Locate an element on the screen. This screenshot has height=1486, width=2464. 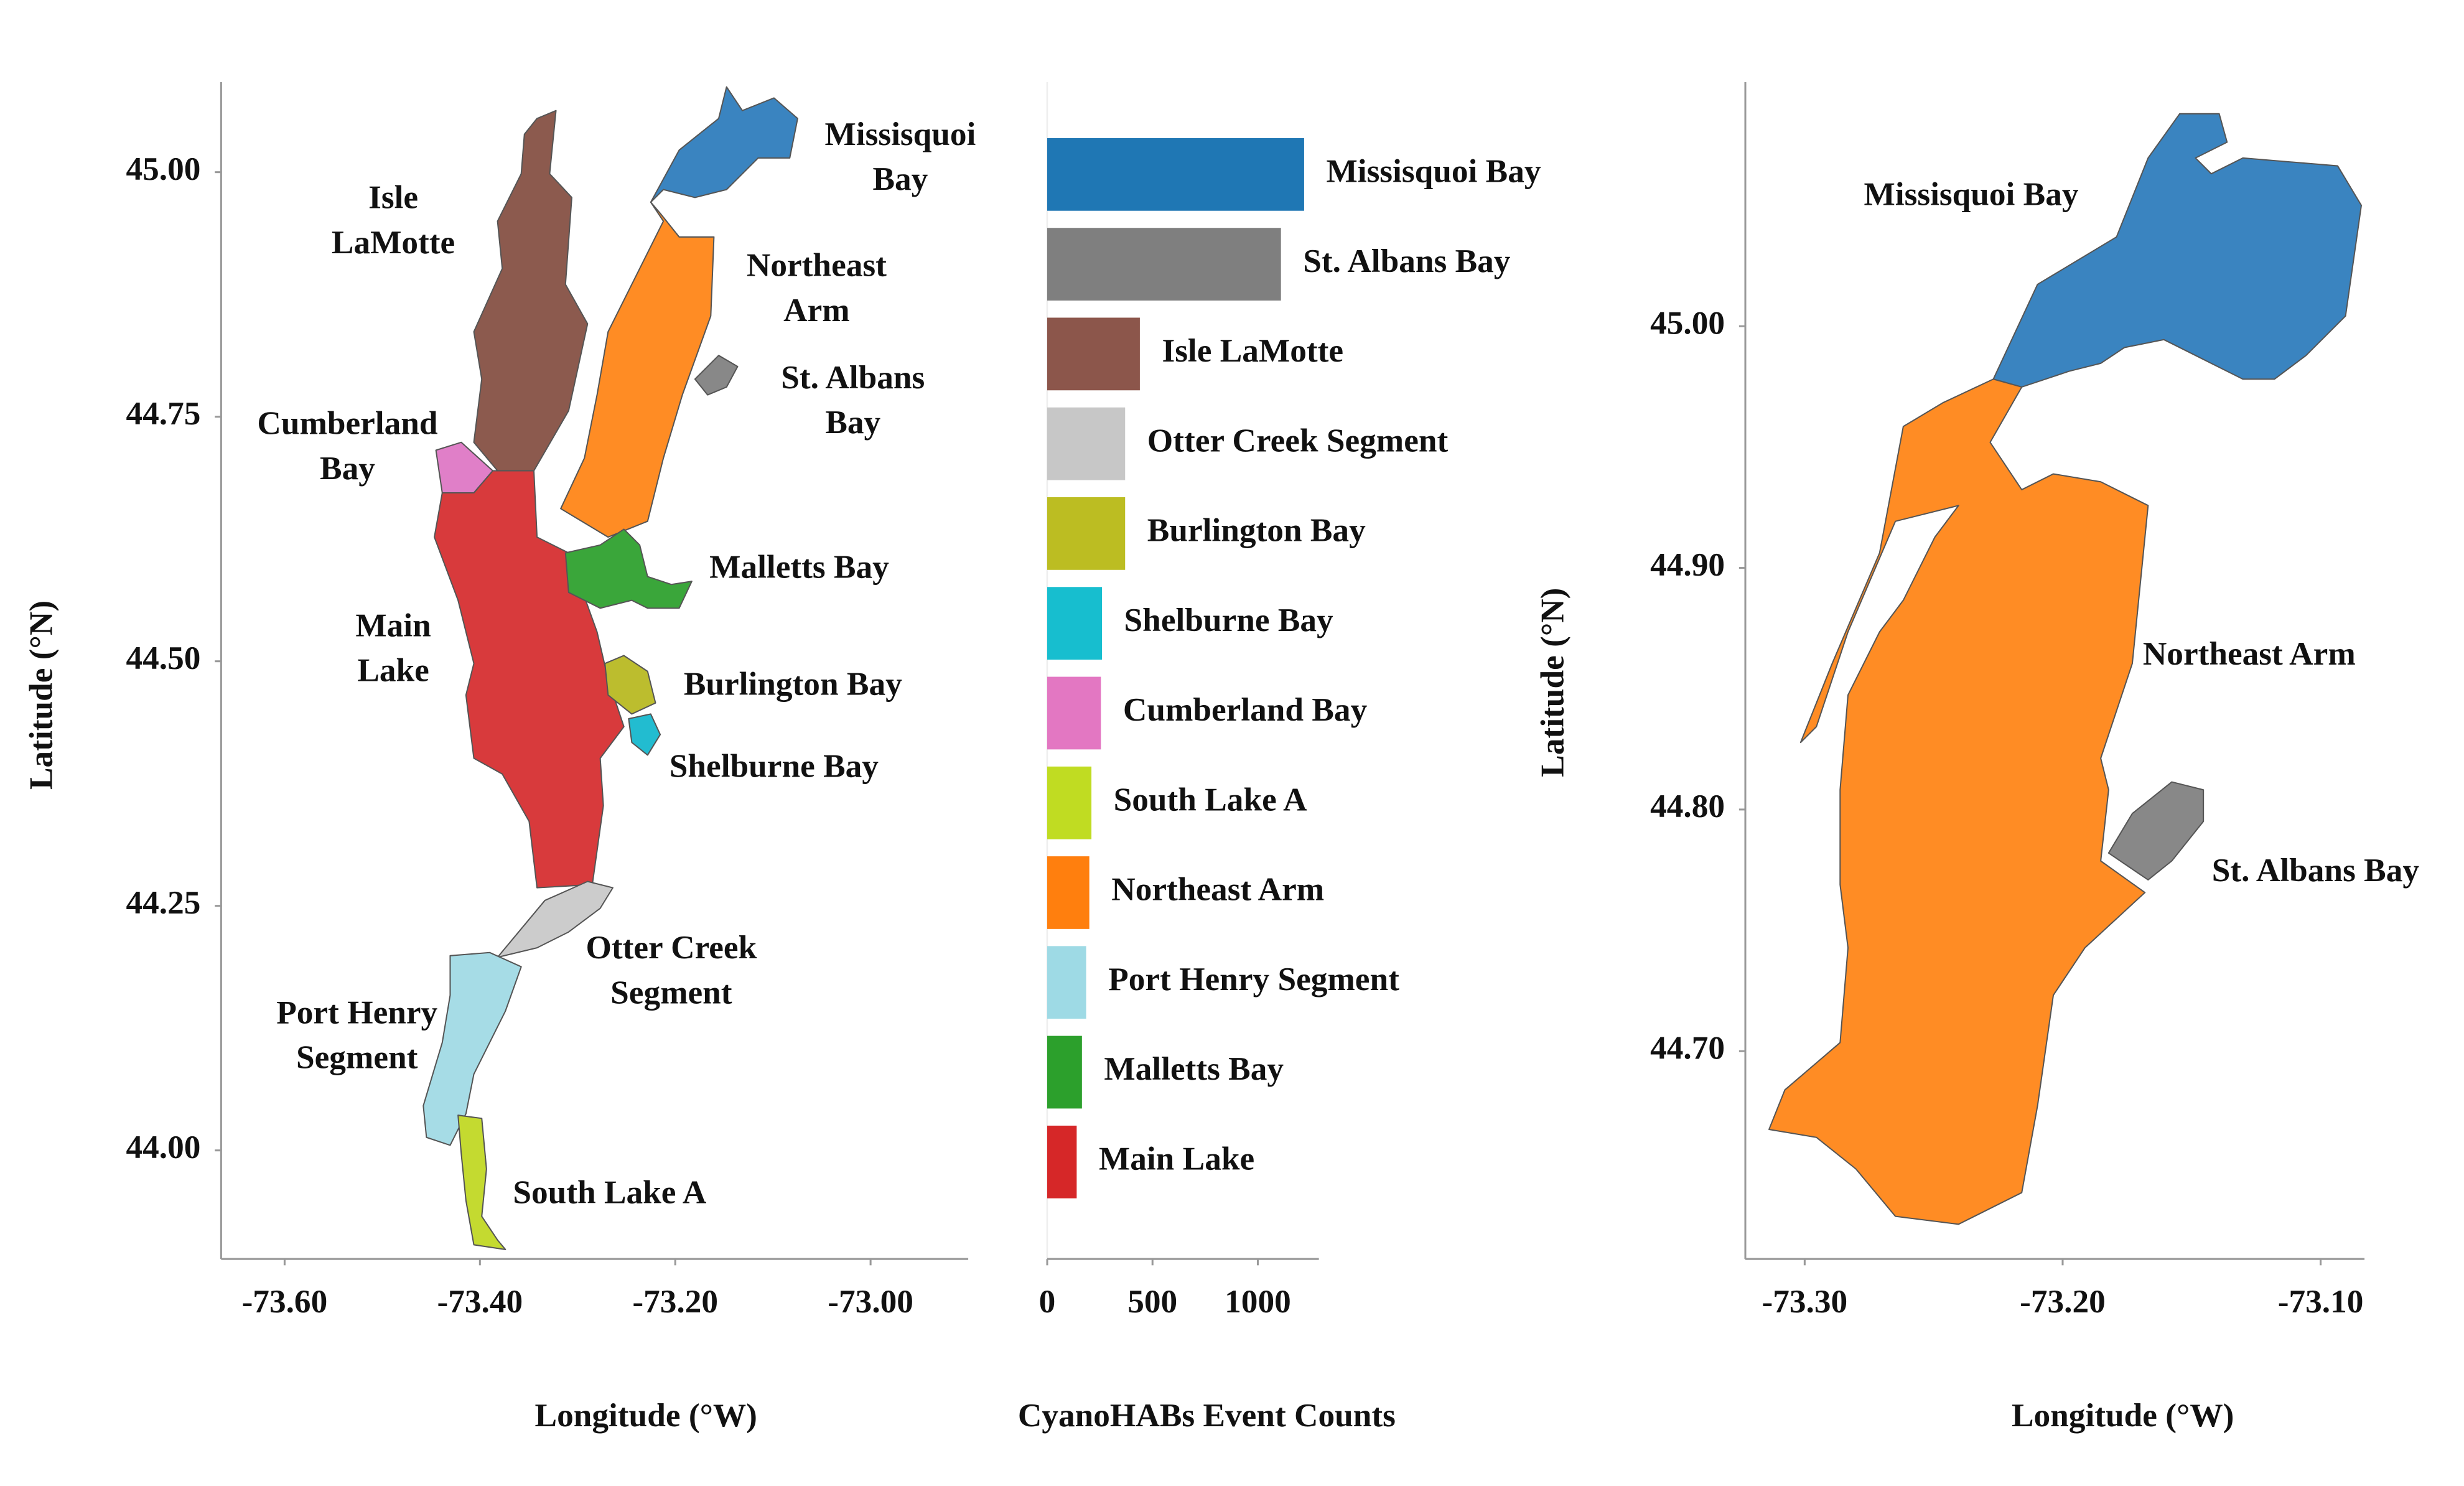
region-label-line: Otter Creek is located at coordinates (672, 948).